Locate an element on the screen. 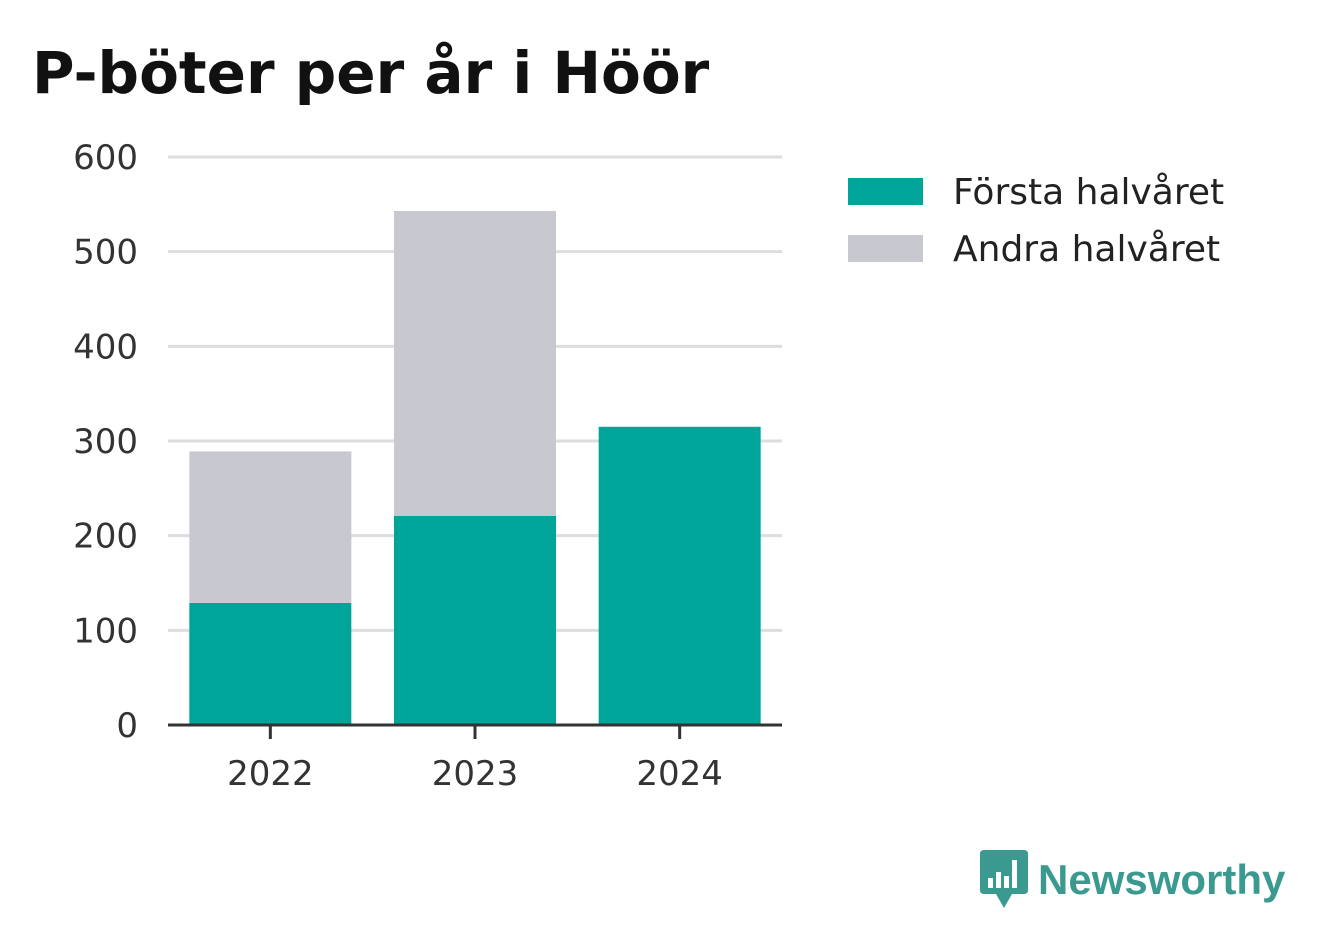 The image size is (1322, 939). y-axis: 0 100 200 300 400 500 600 is located at coordinates (105, 442).